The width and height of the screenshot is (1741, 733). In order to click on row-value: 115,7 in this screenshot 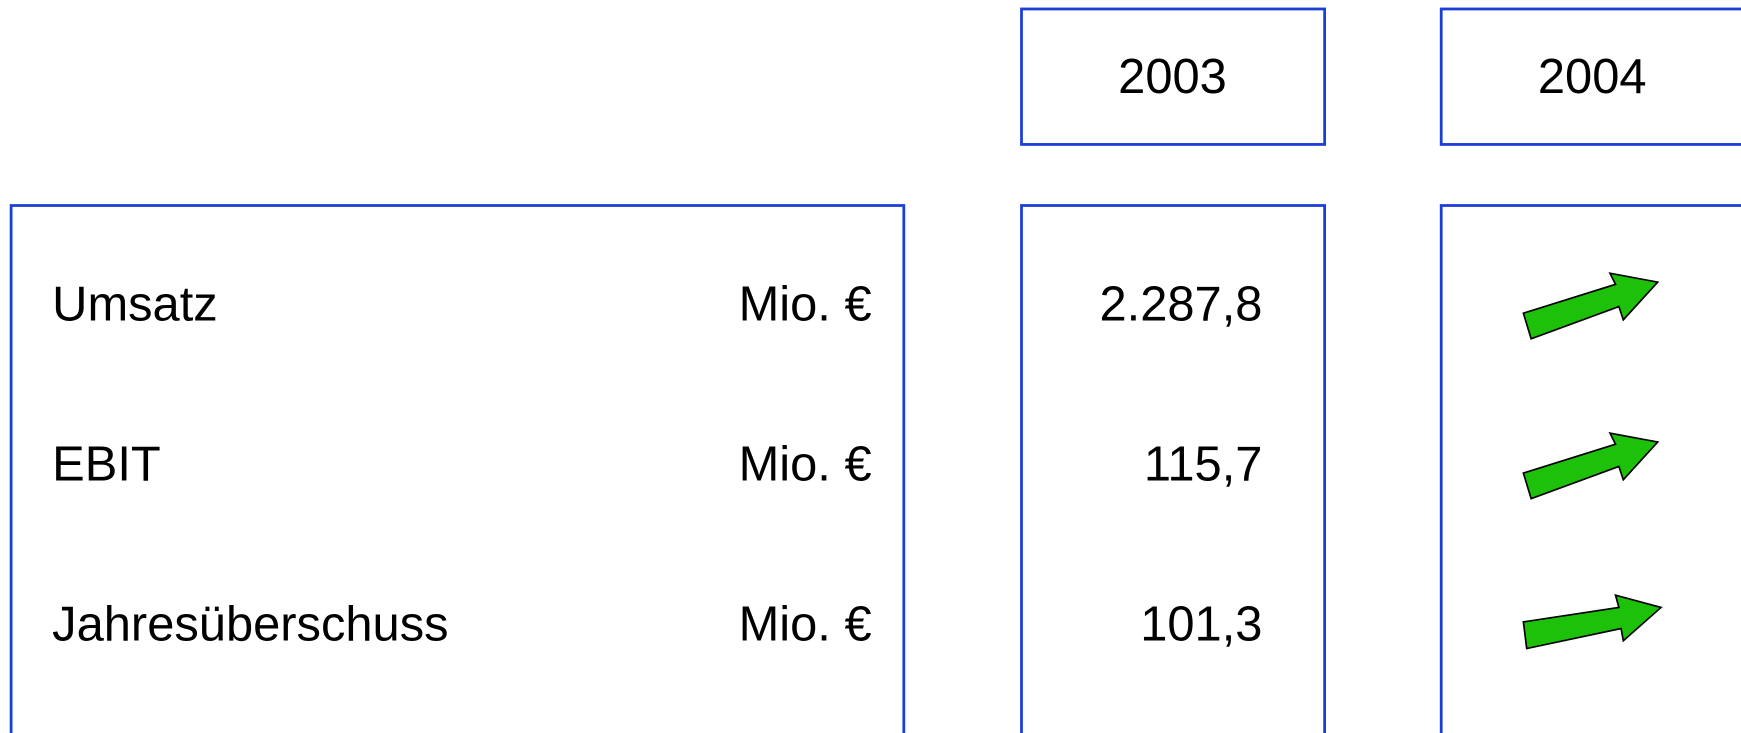, I will do `click(1203, 464)`.